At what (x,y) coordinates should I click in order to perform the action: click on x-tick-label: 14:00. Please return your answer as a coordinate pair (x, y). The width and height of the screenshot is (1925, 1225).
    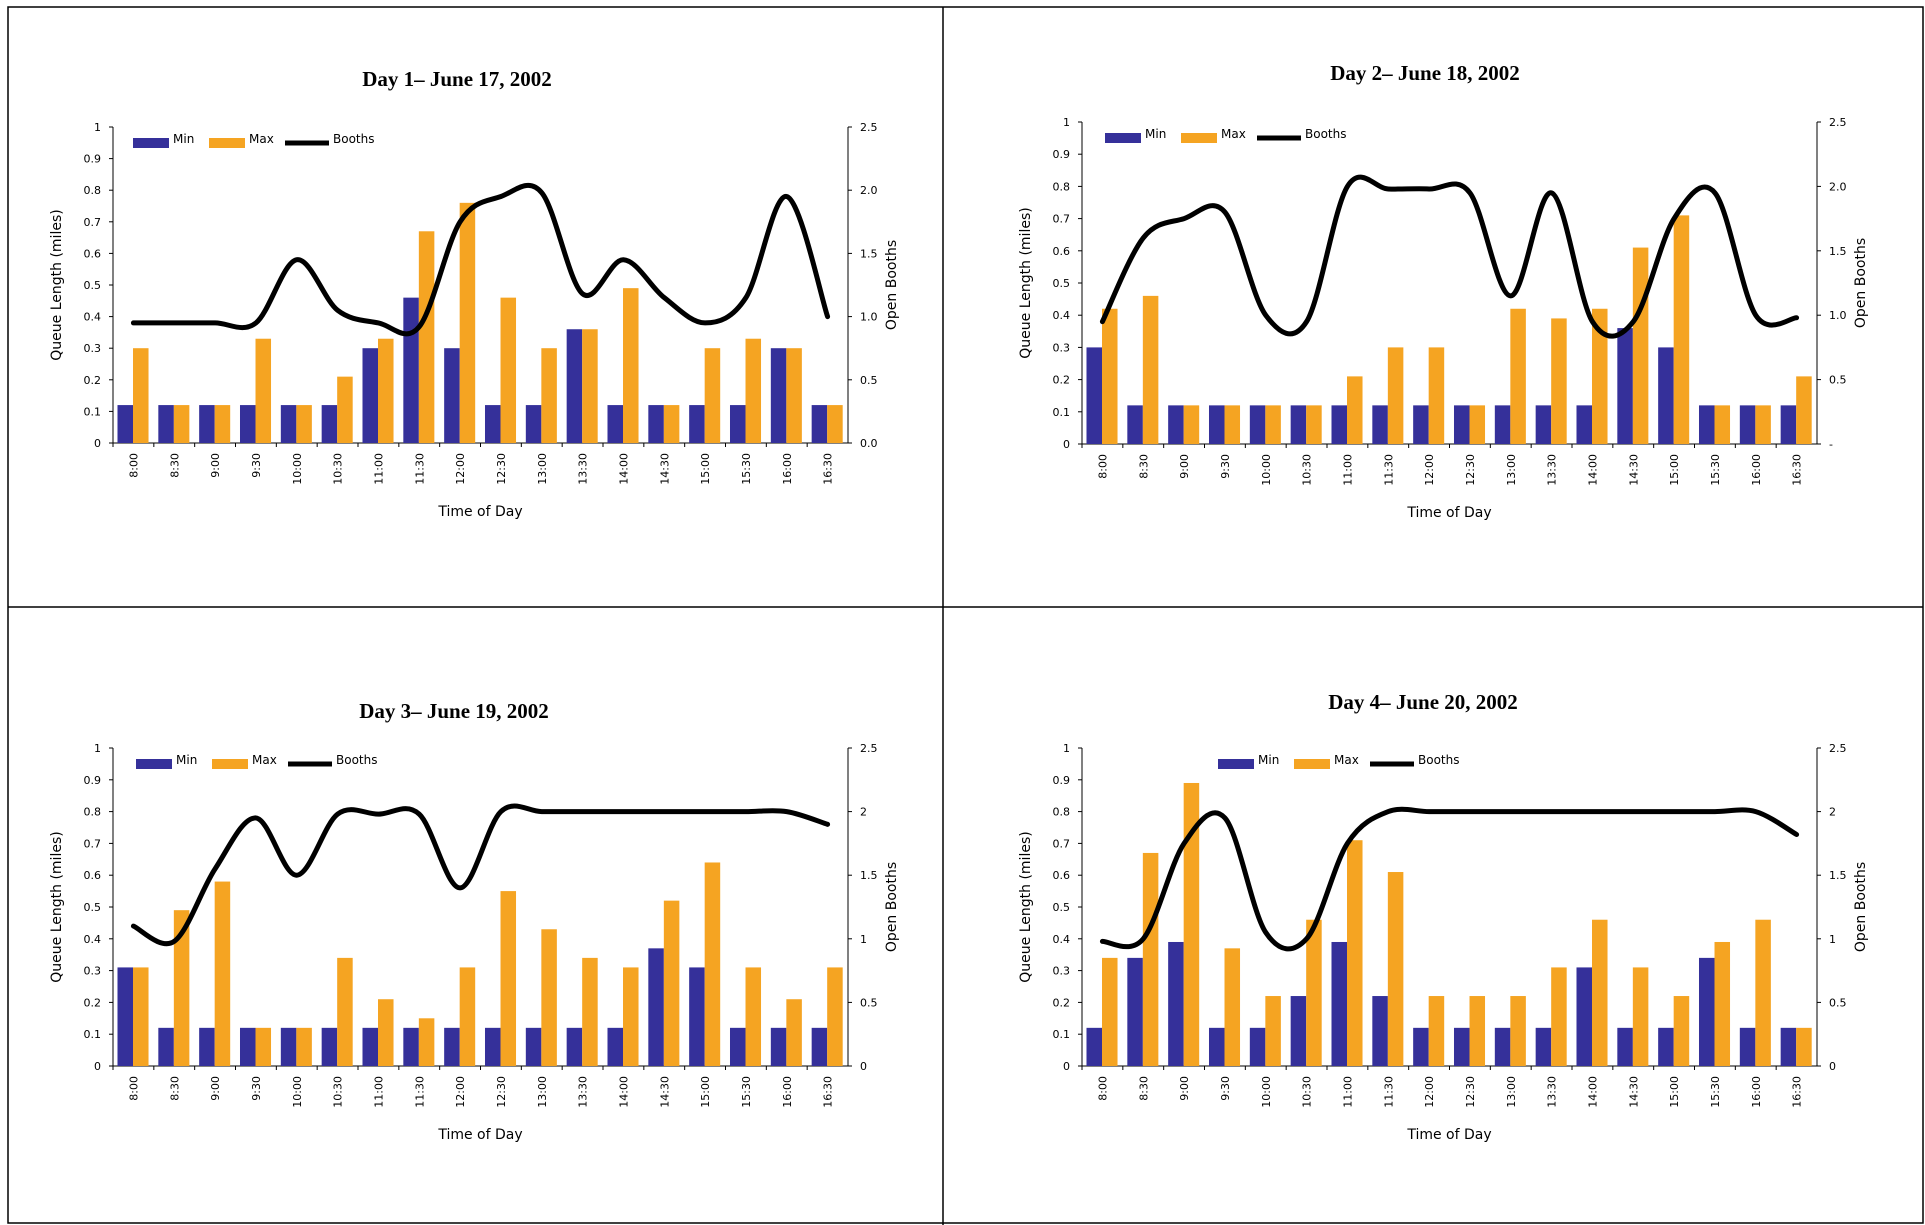
    Looking at the image, I should click on (1592, 470).